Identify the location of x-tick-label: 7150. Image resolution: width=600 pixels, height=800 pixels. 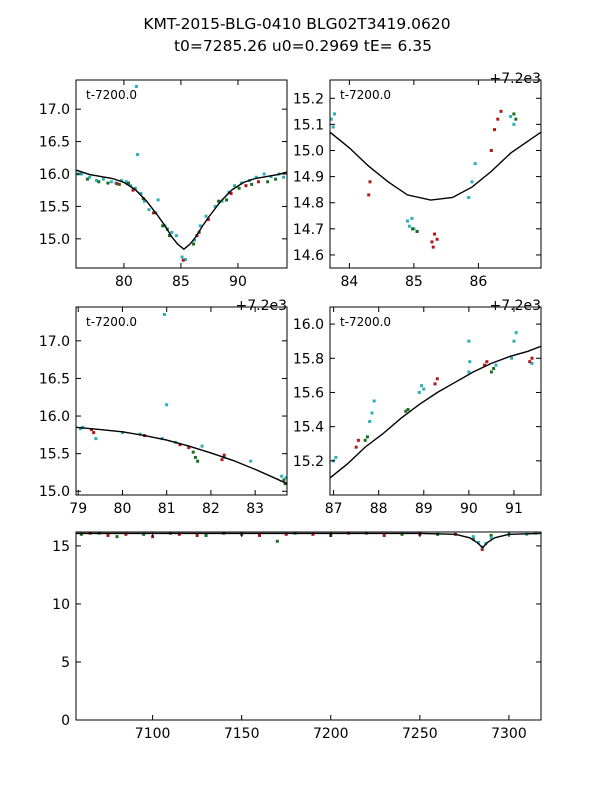
(242, 734).